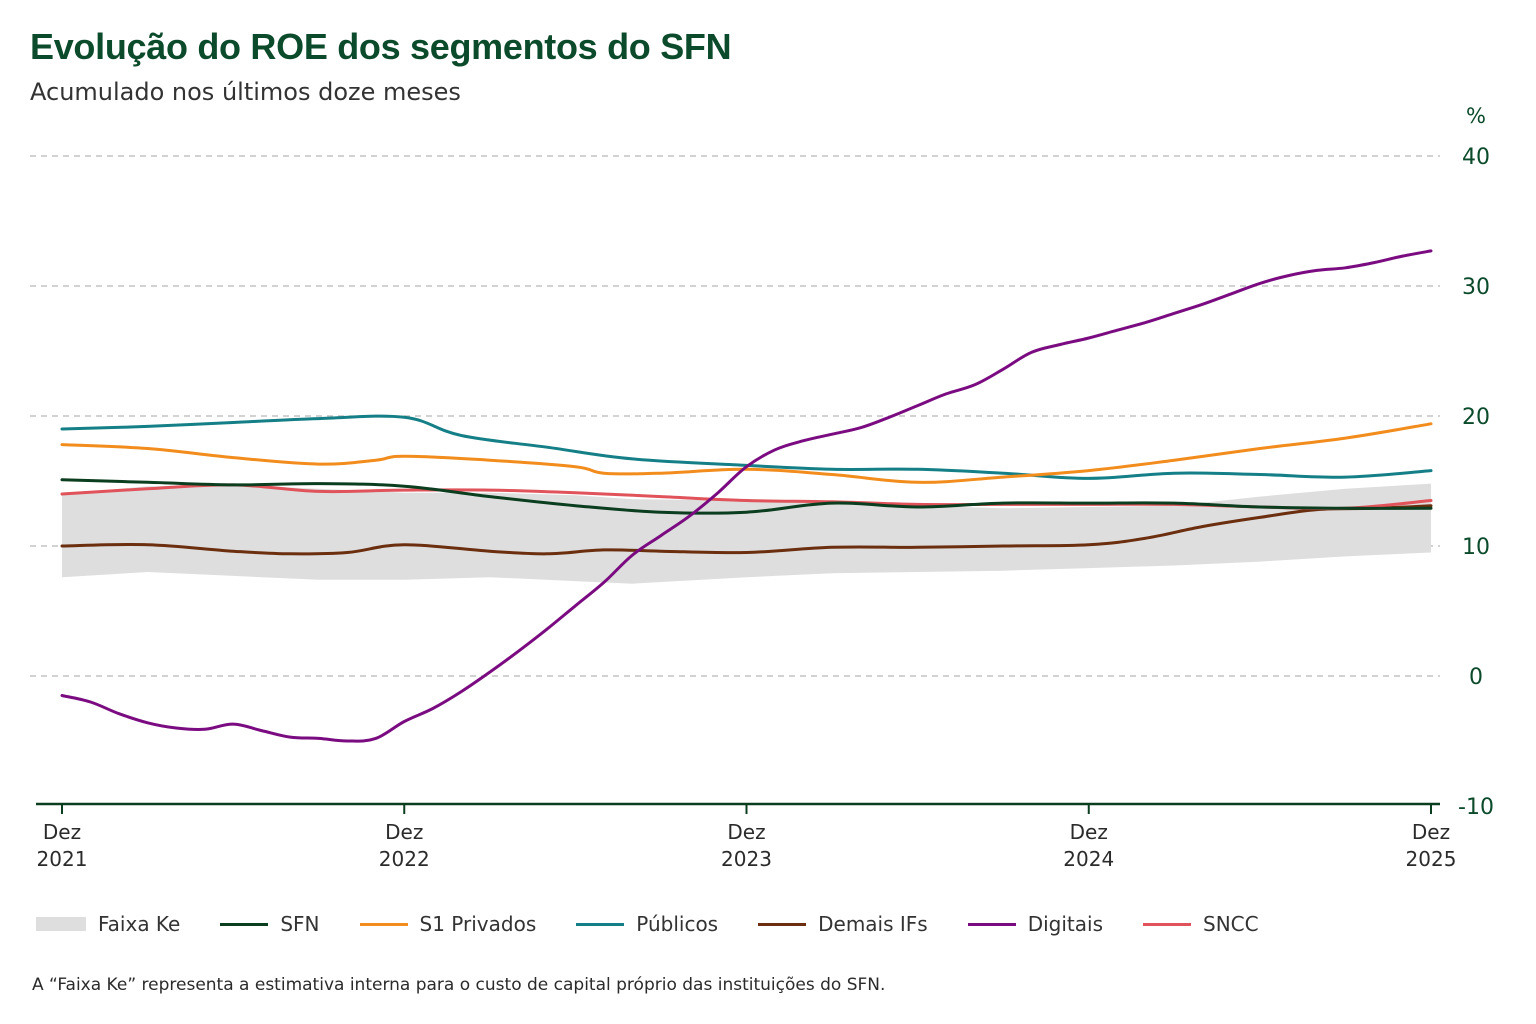  I want to click on y-tick-label: 0, so click(1476, 677).